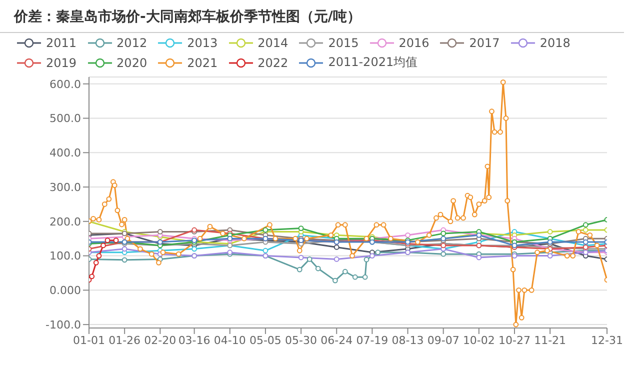 This screenshot has width=640, height=370. What do you see at coordinates (550, 340) in the screenshot?
I see `x-tick-label: 11-21` at bounding box center [550, 340].